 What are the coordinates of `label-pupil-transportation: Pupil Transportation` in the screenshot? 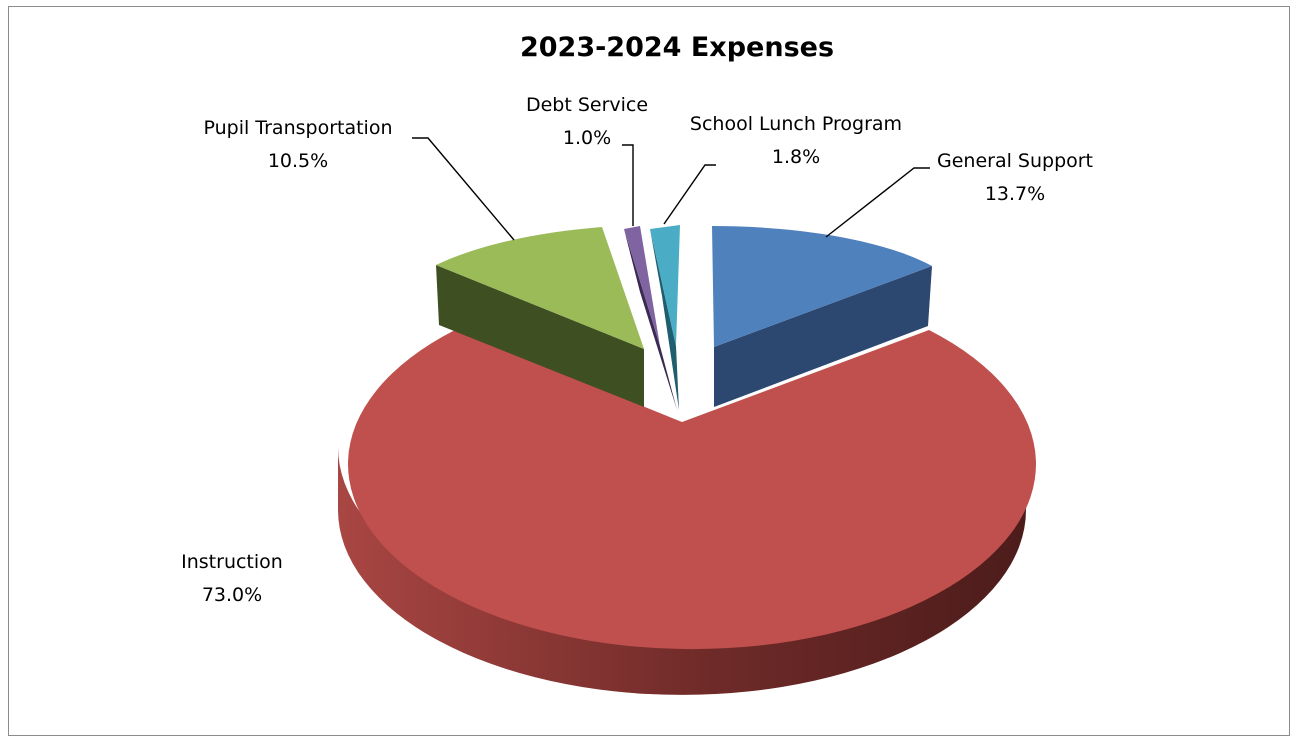 It's located at (297, 128).